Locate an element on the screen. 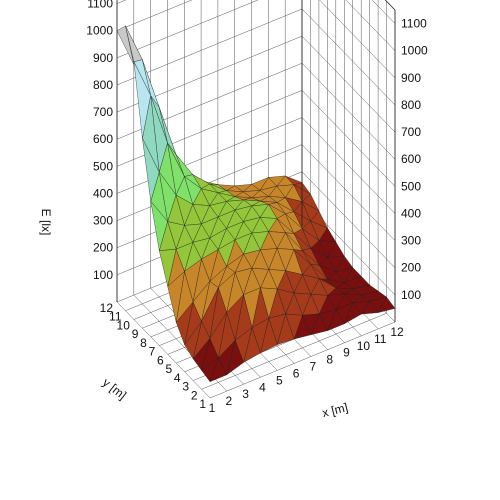 This screenshot has width=500, height=500. z-tick-label-left: 800 is located at coordinates (103, 85).